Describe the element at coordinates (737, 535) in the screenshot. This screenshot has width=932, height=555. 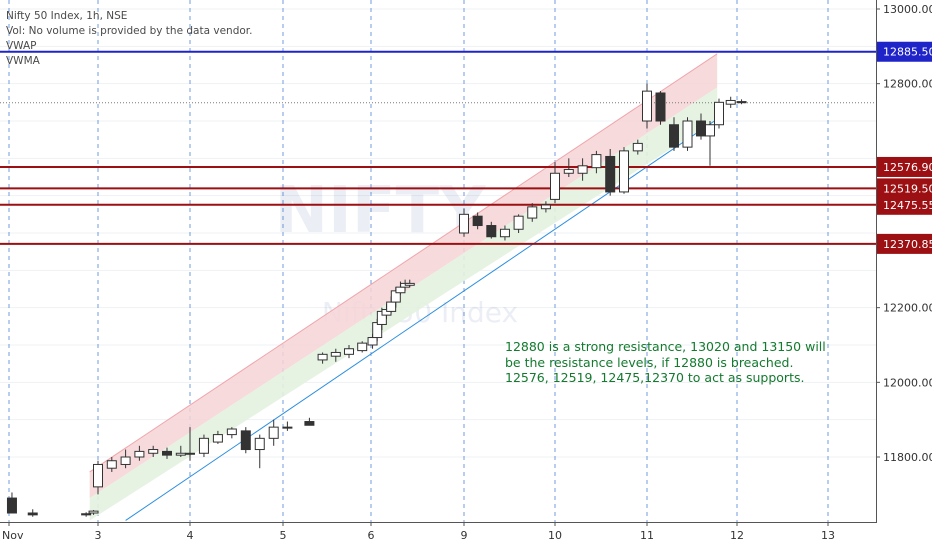
I see `time-axis-label: 12` at that location.